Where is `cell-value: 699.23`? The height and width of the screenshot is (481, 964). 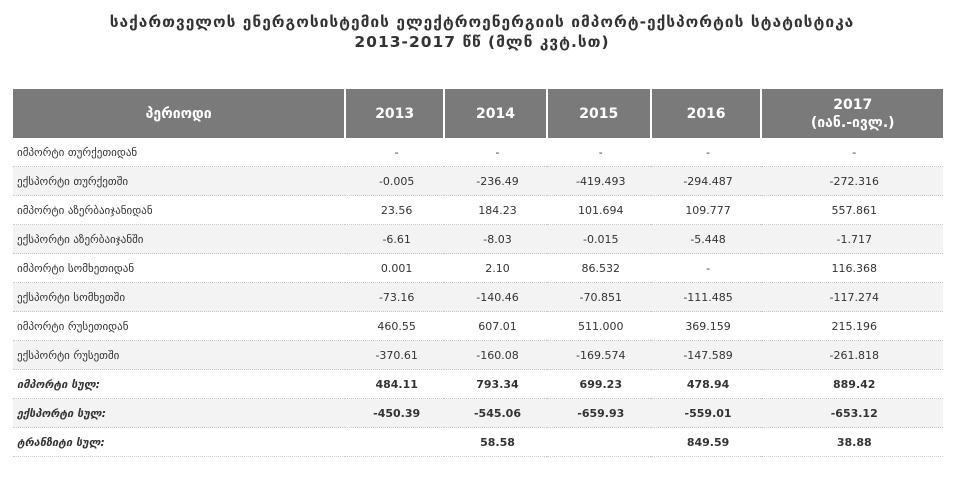 cell-value: 699.23 is located at coordinates (598, 384).